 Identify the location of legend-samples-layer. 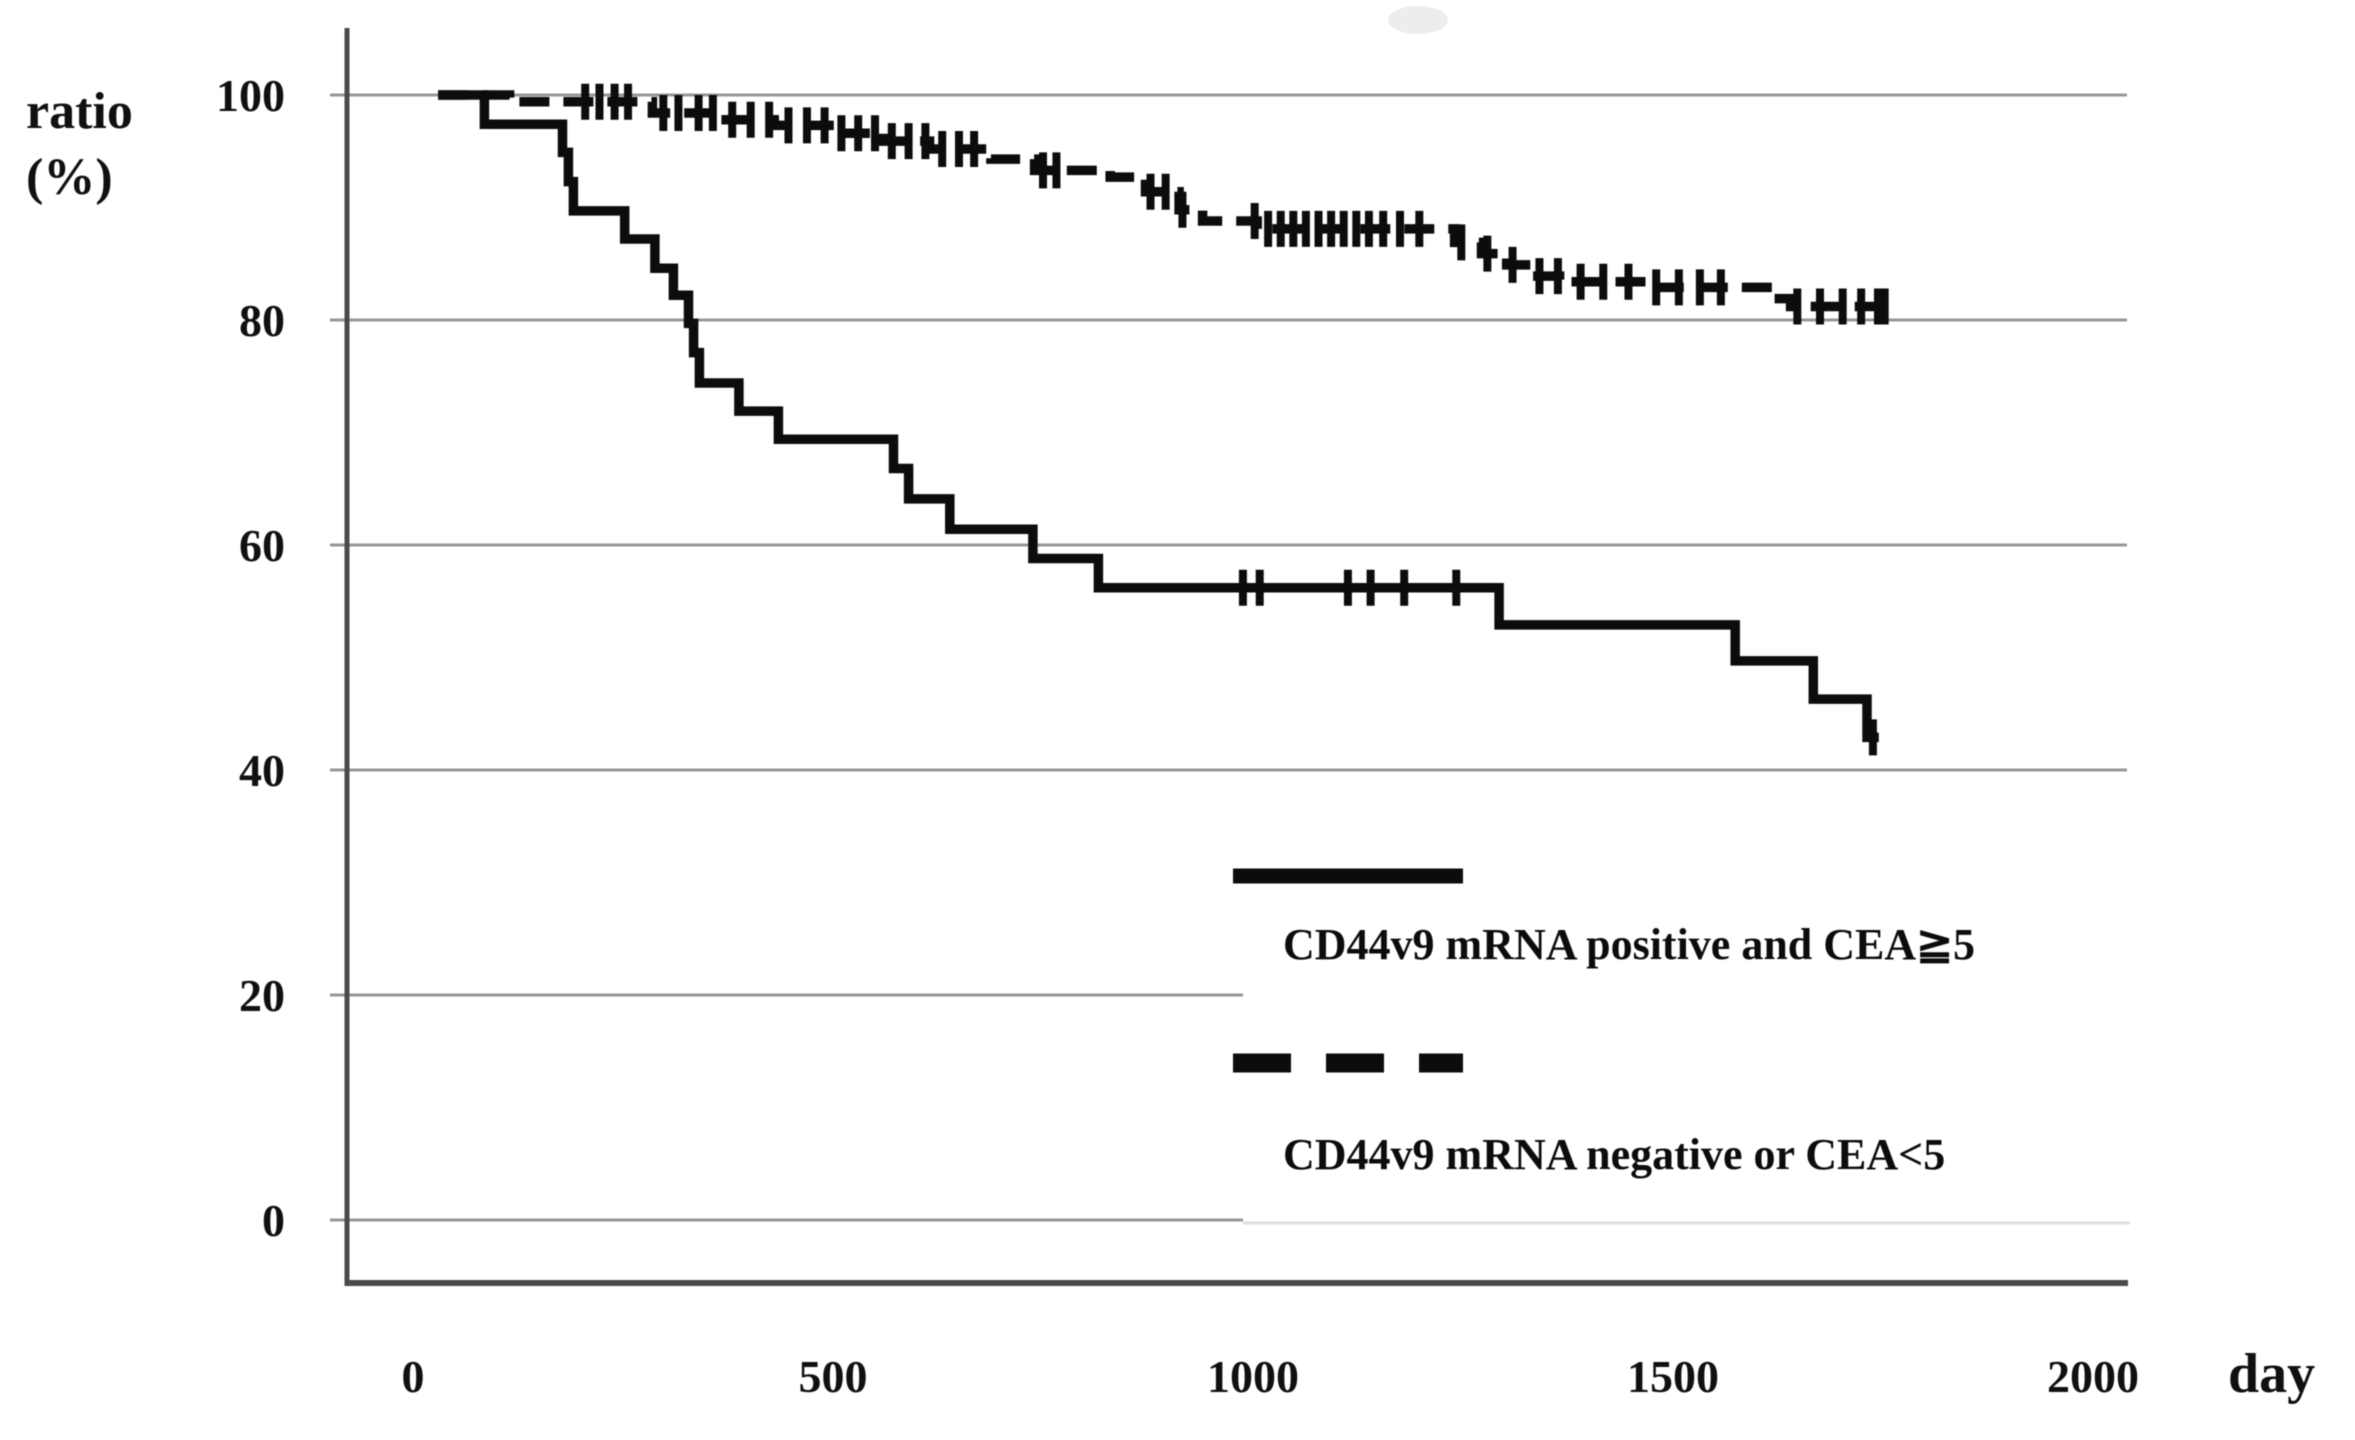
(1348, 970).